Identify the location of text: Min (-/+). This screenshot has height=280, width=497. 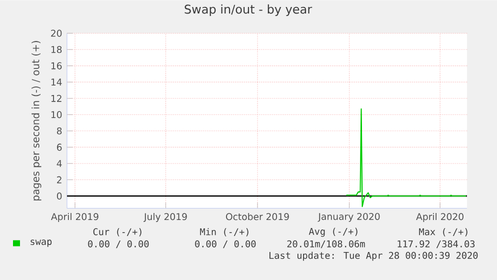
(224, 232).